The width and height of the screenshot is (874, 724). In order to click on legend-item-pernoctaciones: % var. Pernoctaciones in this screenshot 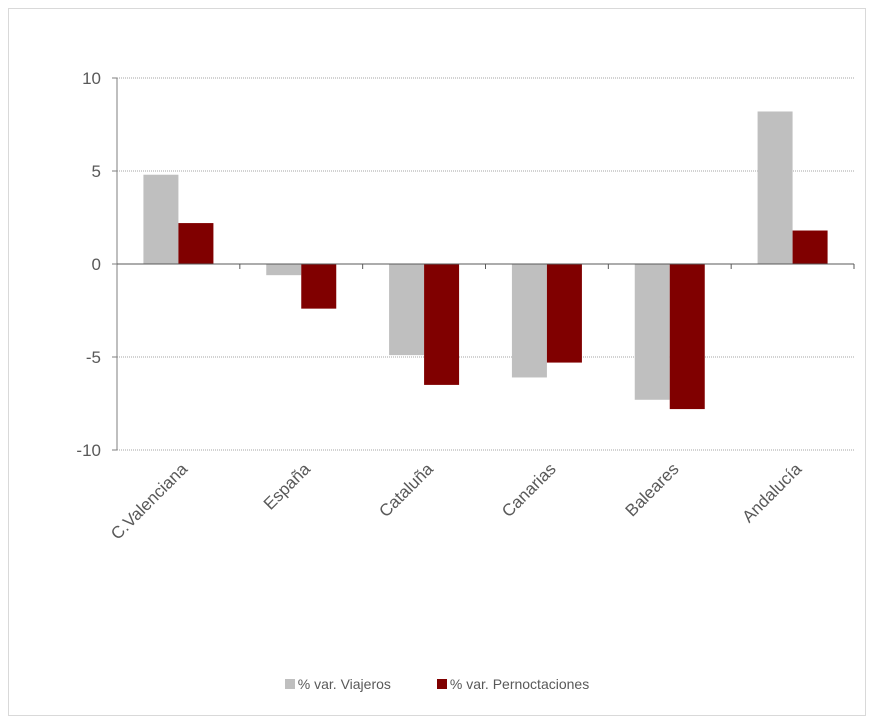, I will do `click(513, 684)`.